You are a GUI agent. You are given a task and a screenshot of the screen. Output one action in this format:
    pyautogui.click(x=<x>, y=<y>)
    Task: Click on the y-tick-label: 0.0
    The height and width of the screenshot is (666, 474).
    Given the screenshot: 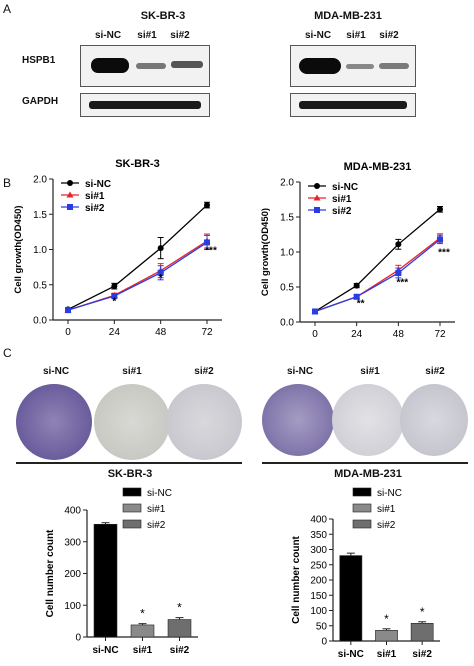 What is the action you would take?
    pyautogui.click(x=40, y=321)
    